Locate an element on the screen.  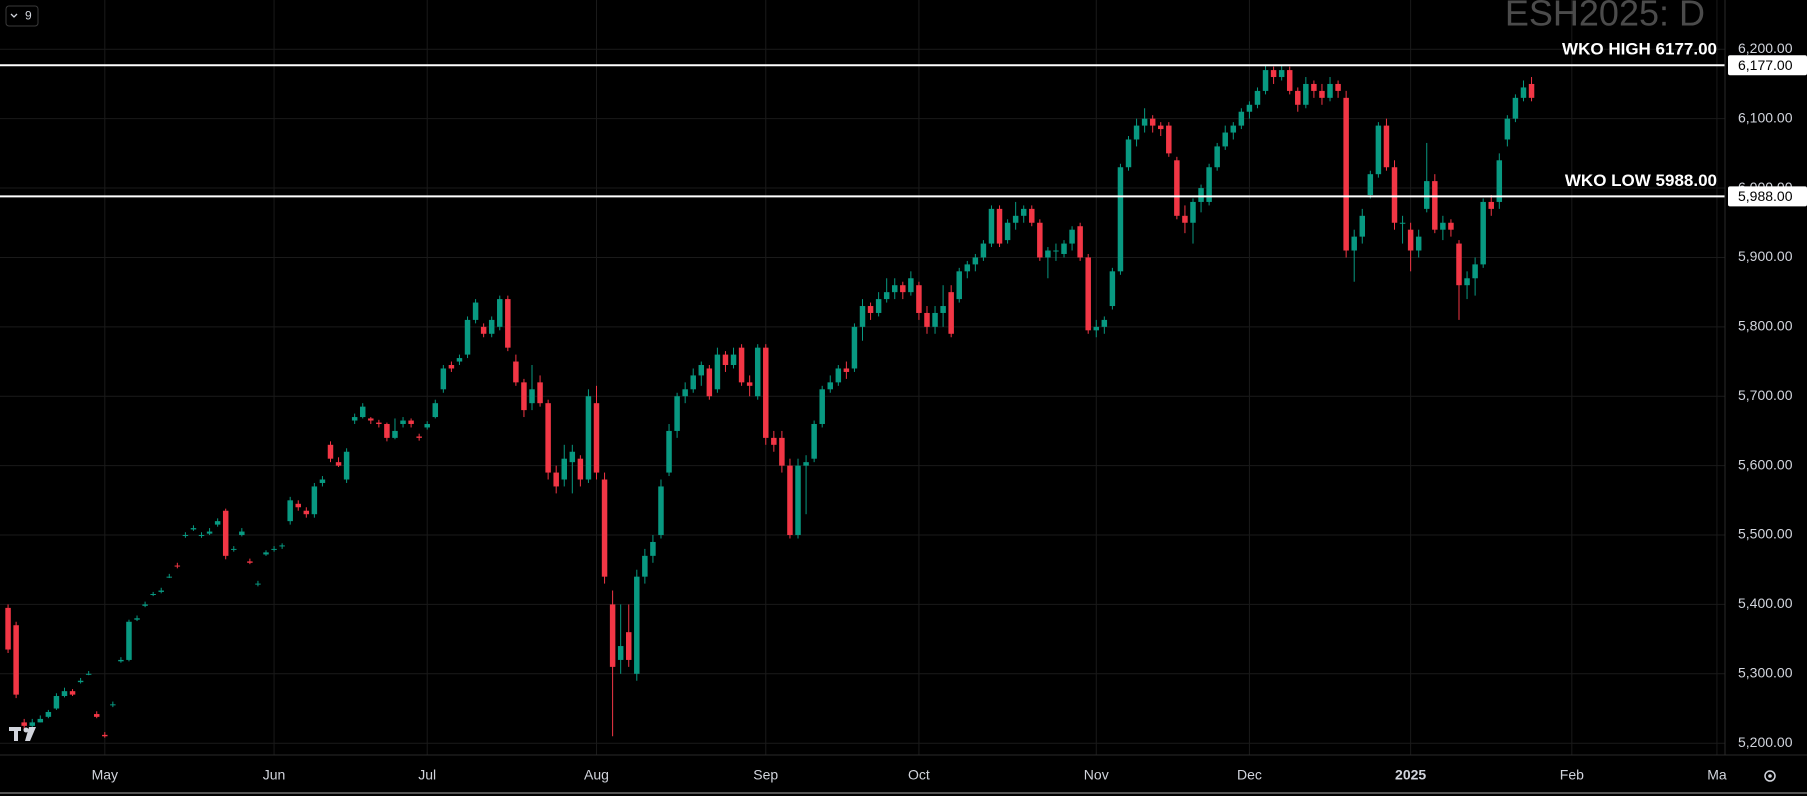
x-tick-label: Dec is located at coordinates (1249, 775).